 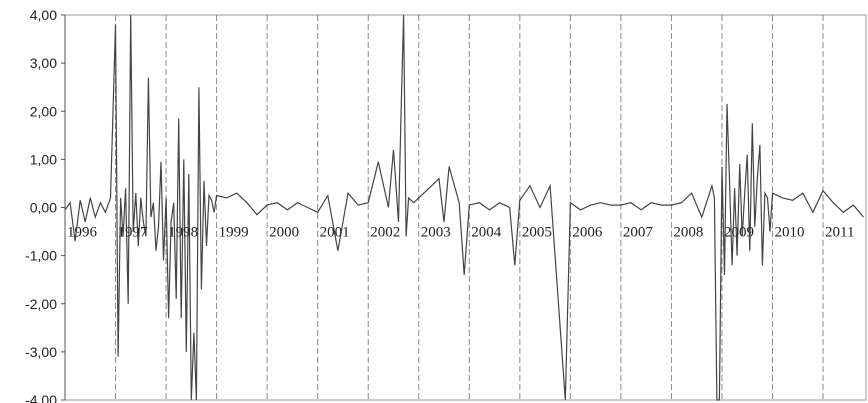 What do you see at coordinates (41, 352) in the screenshot?
I see `y-tick-label: -3,00` at bounding box center [41, 352].